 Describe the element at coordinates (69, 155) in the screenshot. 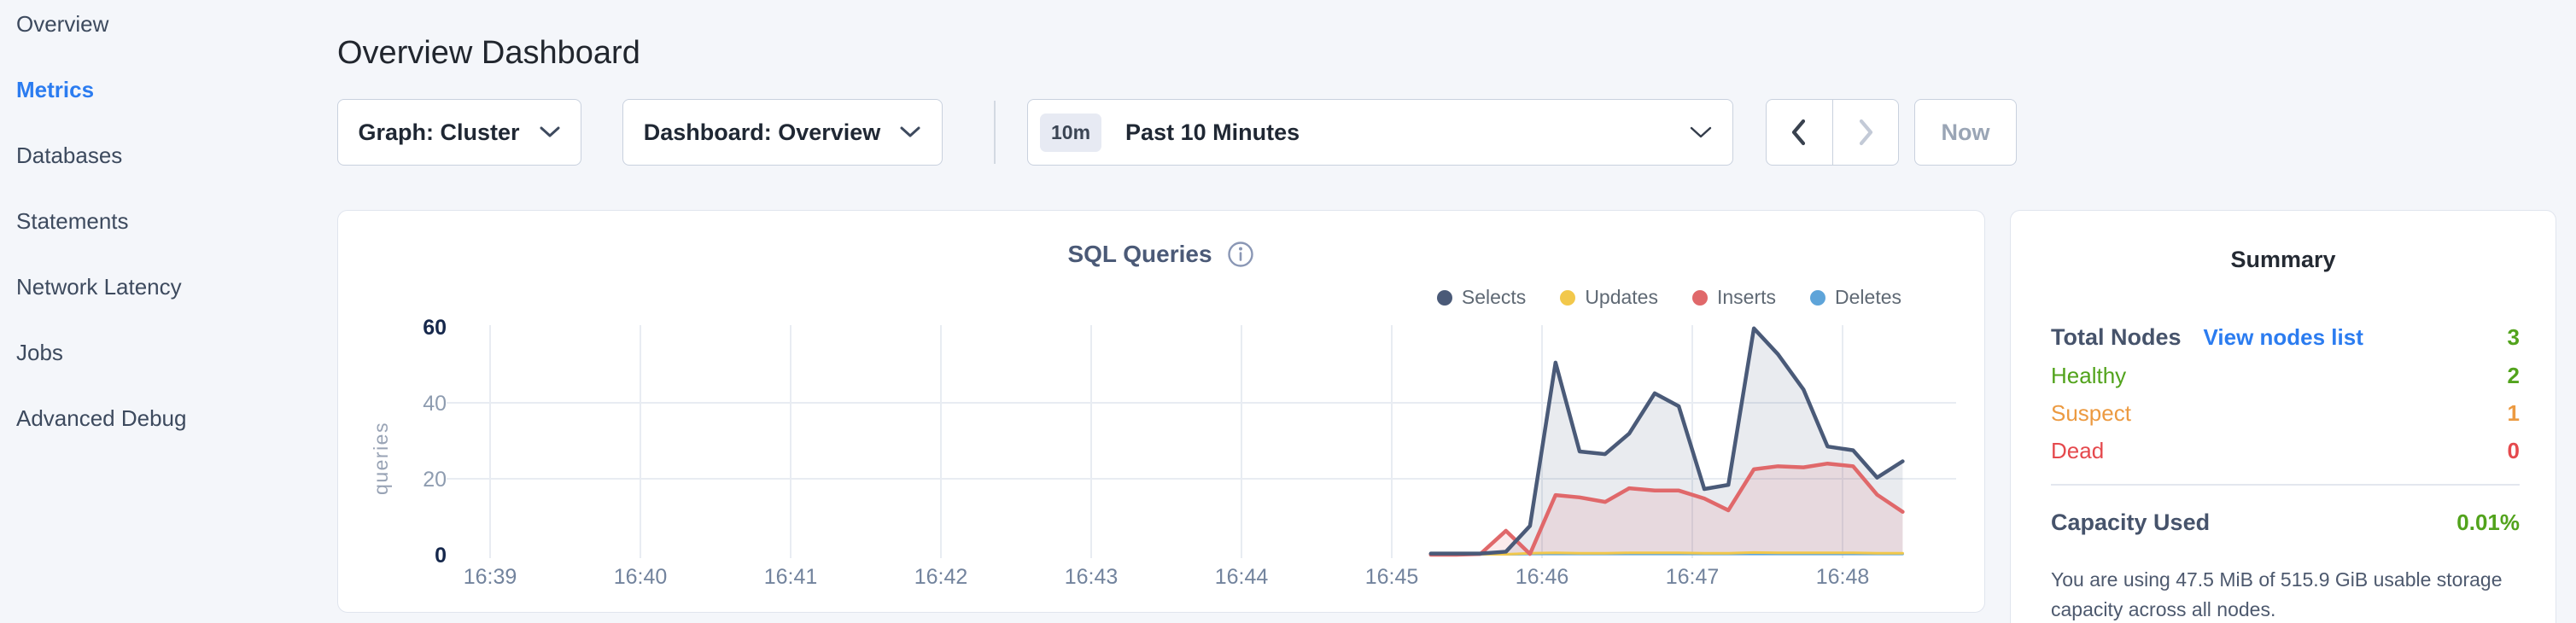

I see `sidebar-item-databases: Databases` at that location.